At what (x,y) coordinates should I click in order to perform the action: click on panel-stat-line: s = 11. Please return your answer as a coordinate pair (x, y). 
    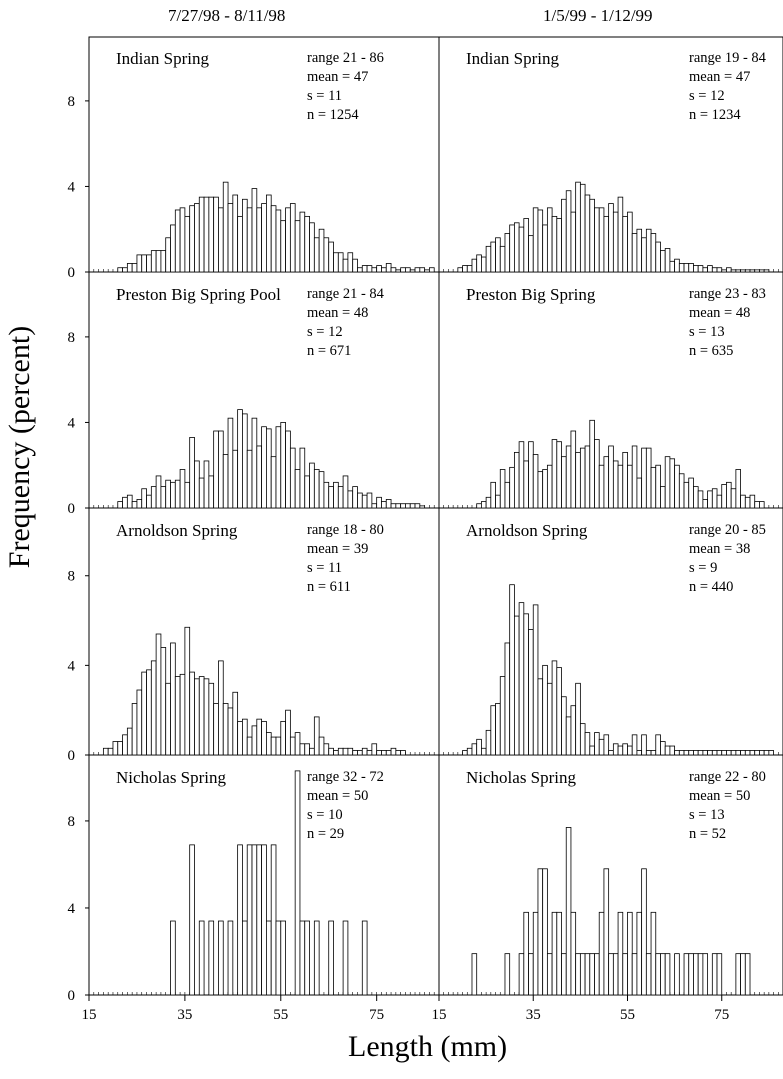
    Looking at the image, I should click on (324, 96).